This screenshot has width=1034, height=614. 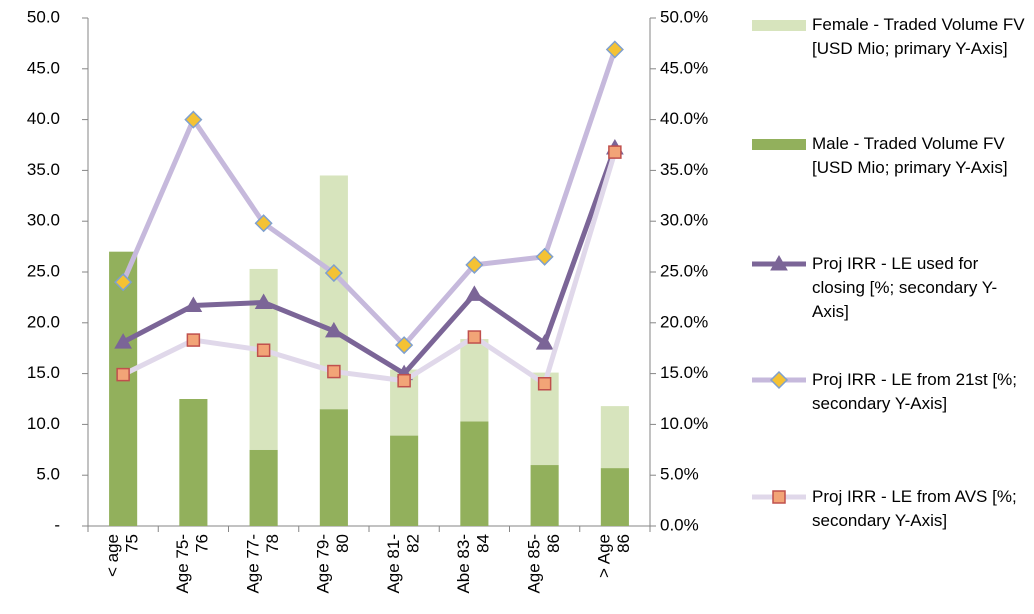 What do you see at coordinates (43, 372) in the screenshot?
I see `y-tick-label: 15.0` at bounding box center [43, 372].